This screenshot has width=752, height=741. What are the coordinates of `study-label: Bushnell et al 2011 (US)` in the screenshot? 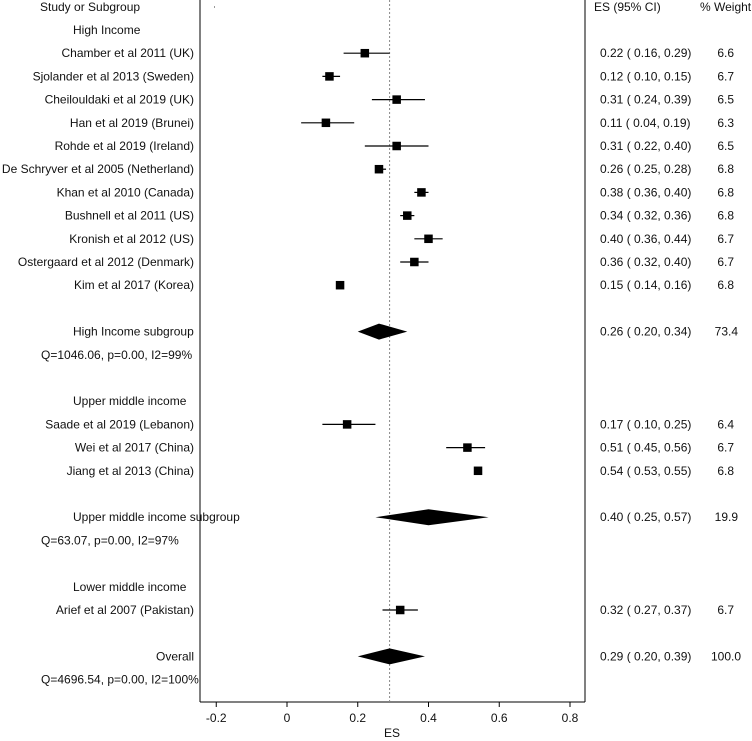 It's located at (129, 216).